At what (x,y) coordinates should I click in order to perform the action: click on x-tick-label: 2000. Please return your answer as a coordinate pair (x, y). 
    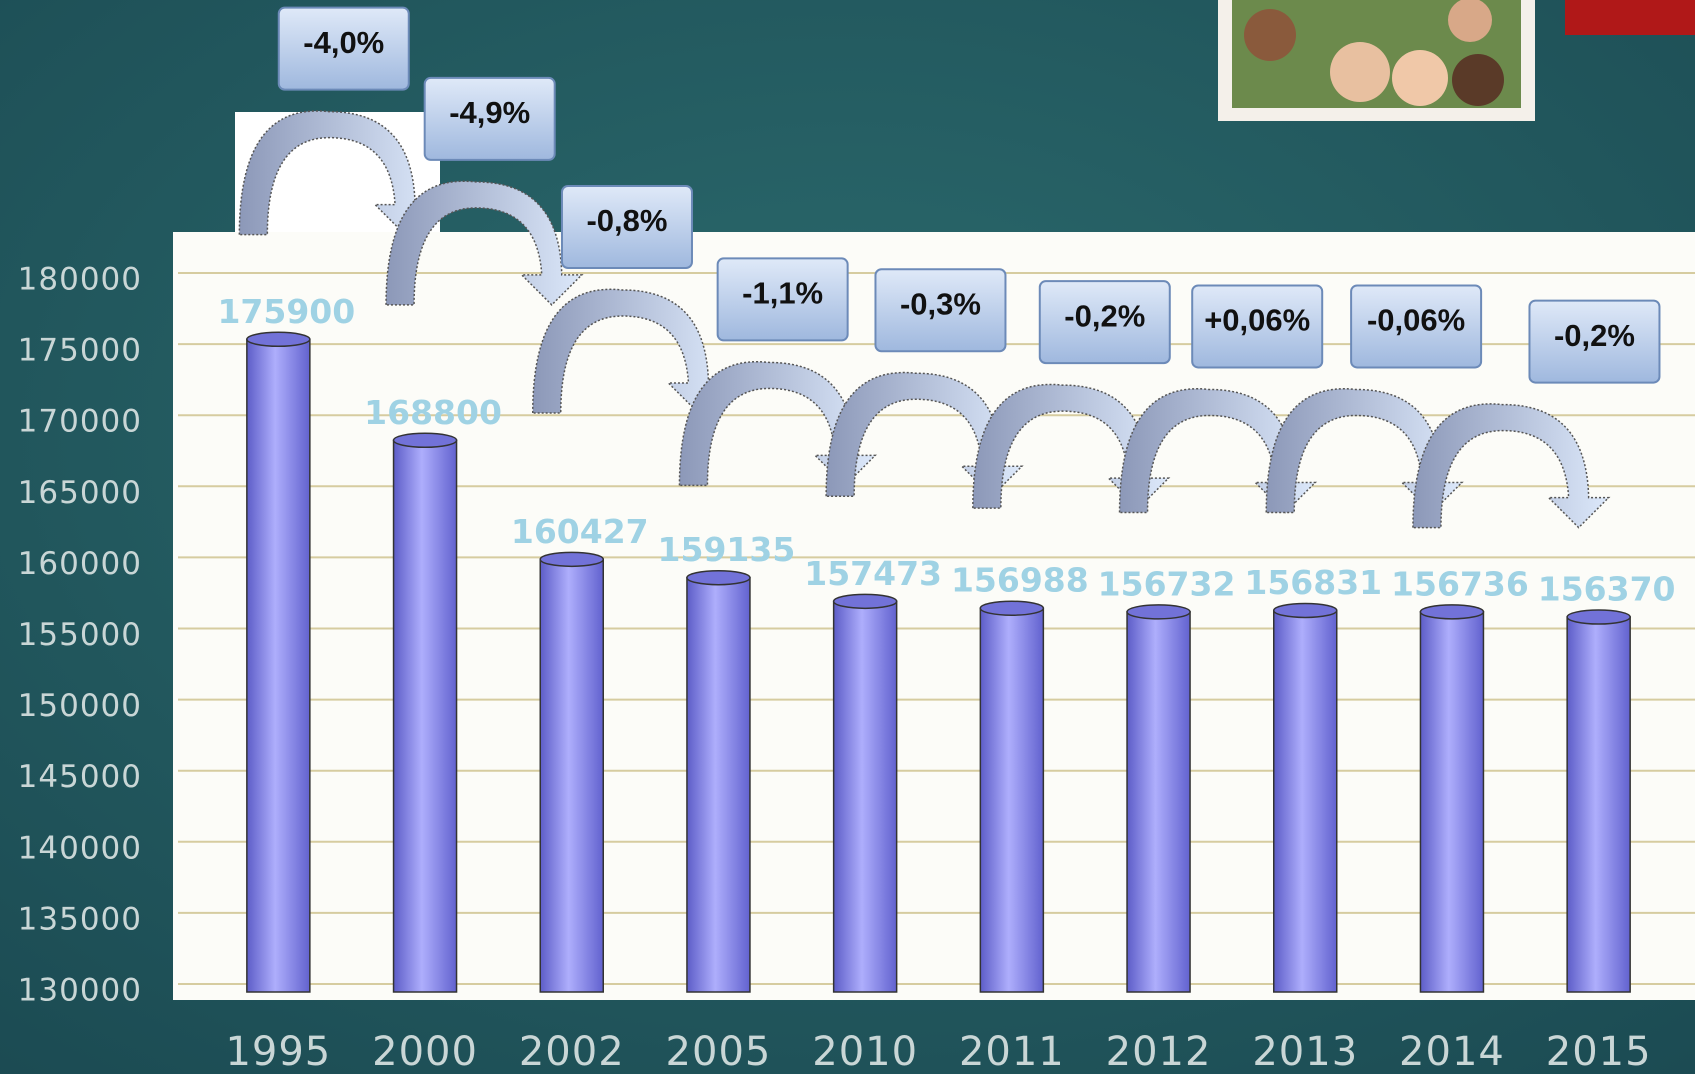
    Looking at the image, I should click on (425, 1051).